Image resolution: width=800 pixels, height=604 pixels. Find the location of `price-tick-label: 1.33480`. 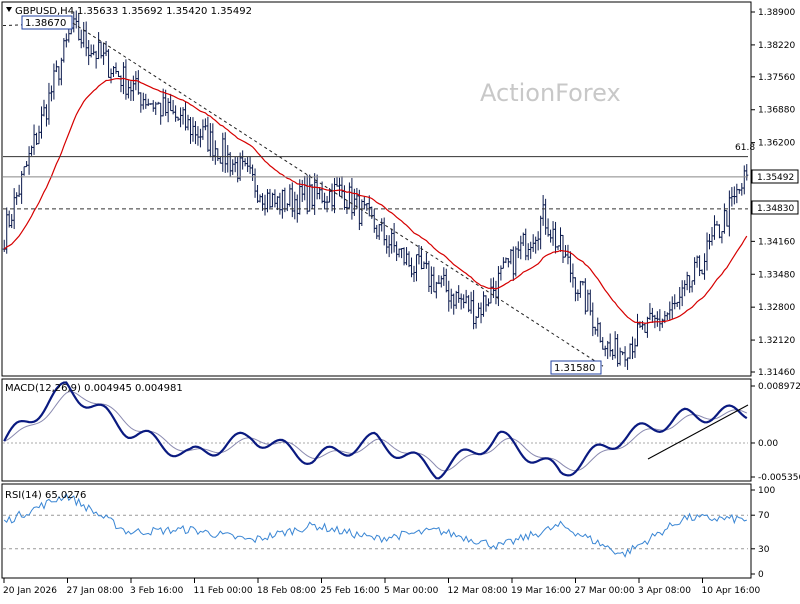

price-tick-label: 1.33480 is located at coordinates (776, 275).